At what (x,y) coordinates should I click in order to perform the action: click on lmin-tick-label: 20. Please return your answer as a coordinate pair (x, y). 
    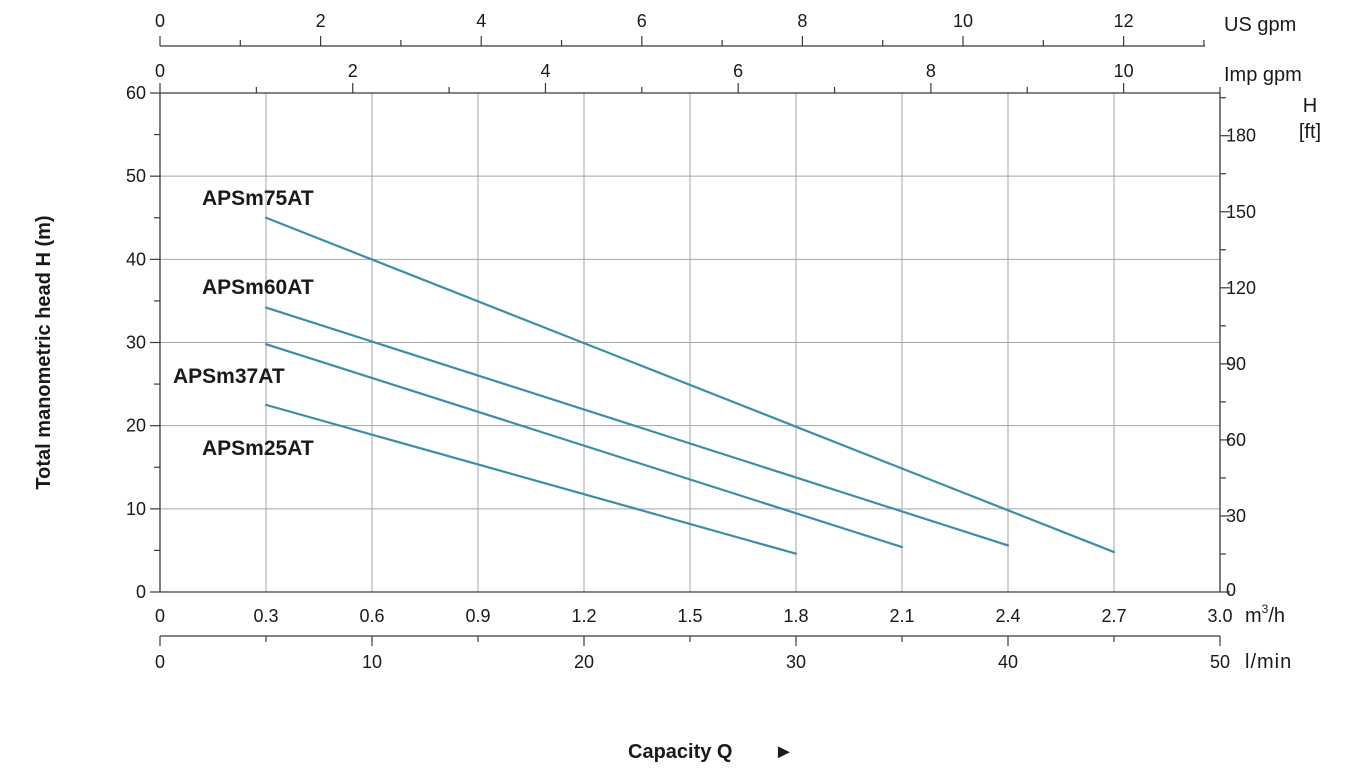
    Looking at the image, I should click on (584, 662).